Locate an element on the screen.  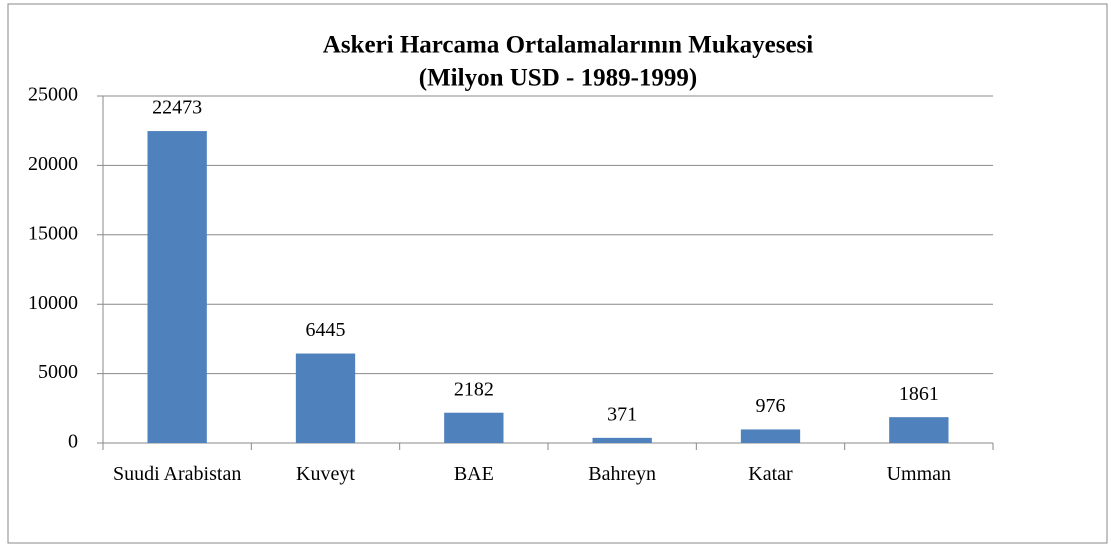
y-tick-label: 10000 is located at coordinates (53, 303).